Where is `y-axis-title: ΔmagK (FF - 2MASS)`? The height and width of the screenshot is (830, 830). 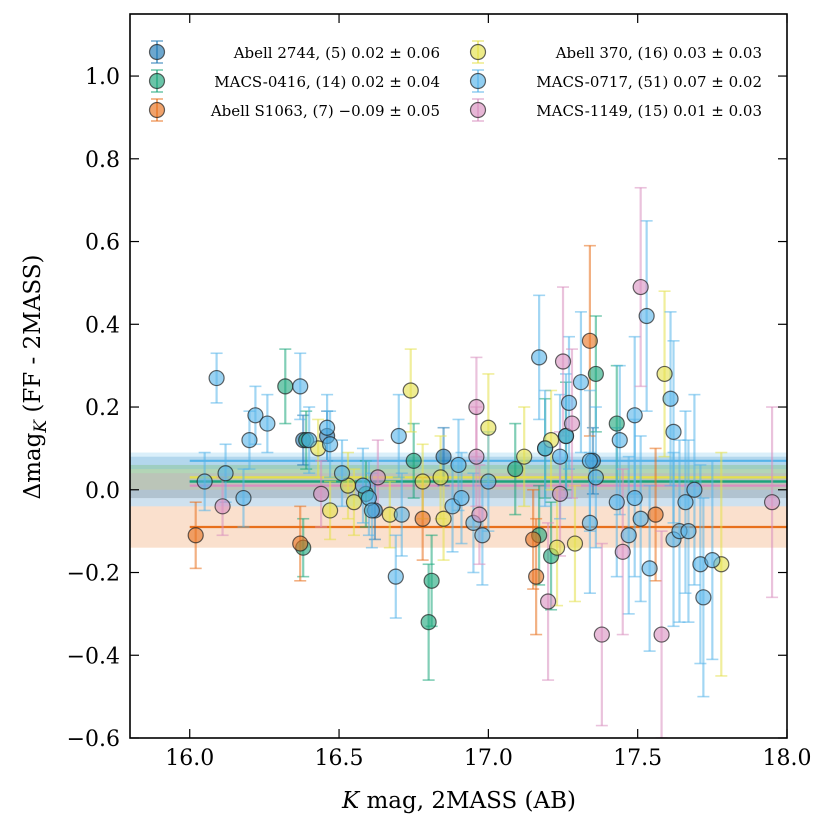
y-axis-title: ΔmagK (FF - 2MASS) is located at coordinates (35, 376).